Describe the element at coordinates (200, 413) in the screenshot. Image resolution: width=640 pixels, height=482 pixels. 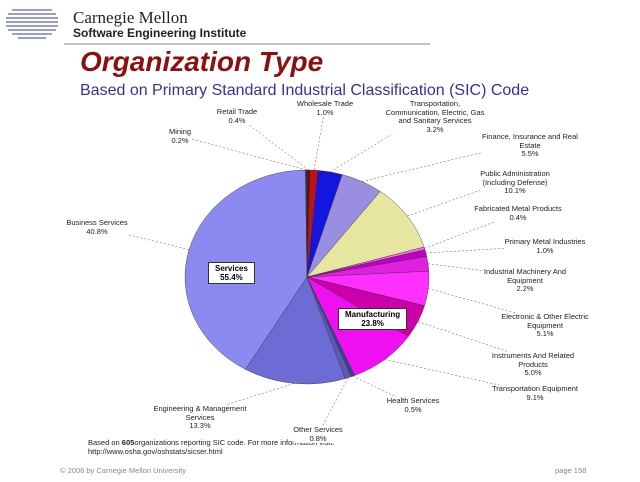
I see `slice-name: Engineering & Management Services` at that location.